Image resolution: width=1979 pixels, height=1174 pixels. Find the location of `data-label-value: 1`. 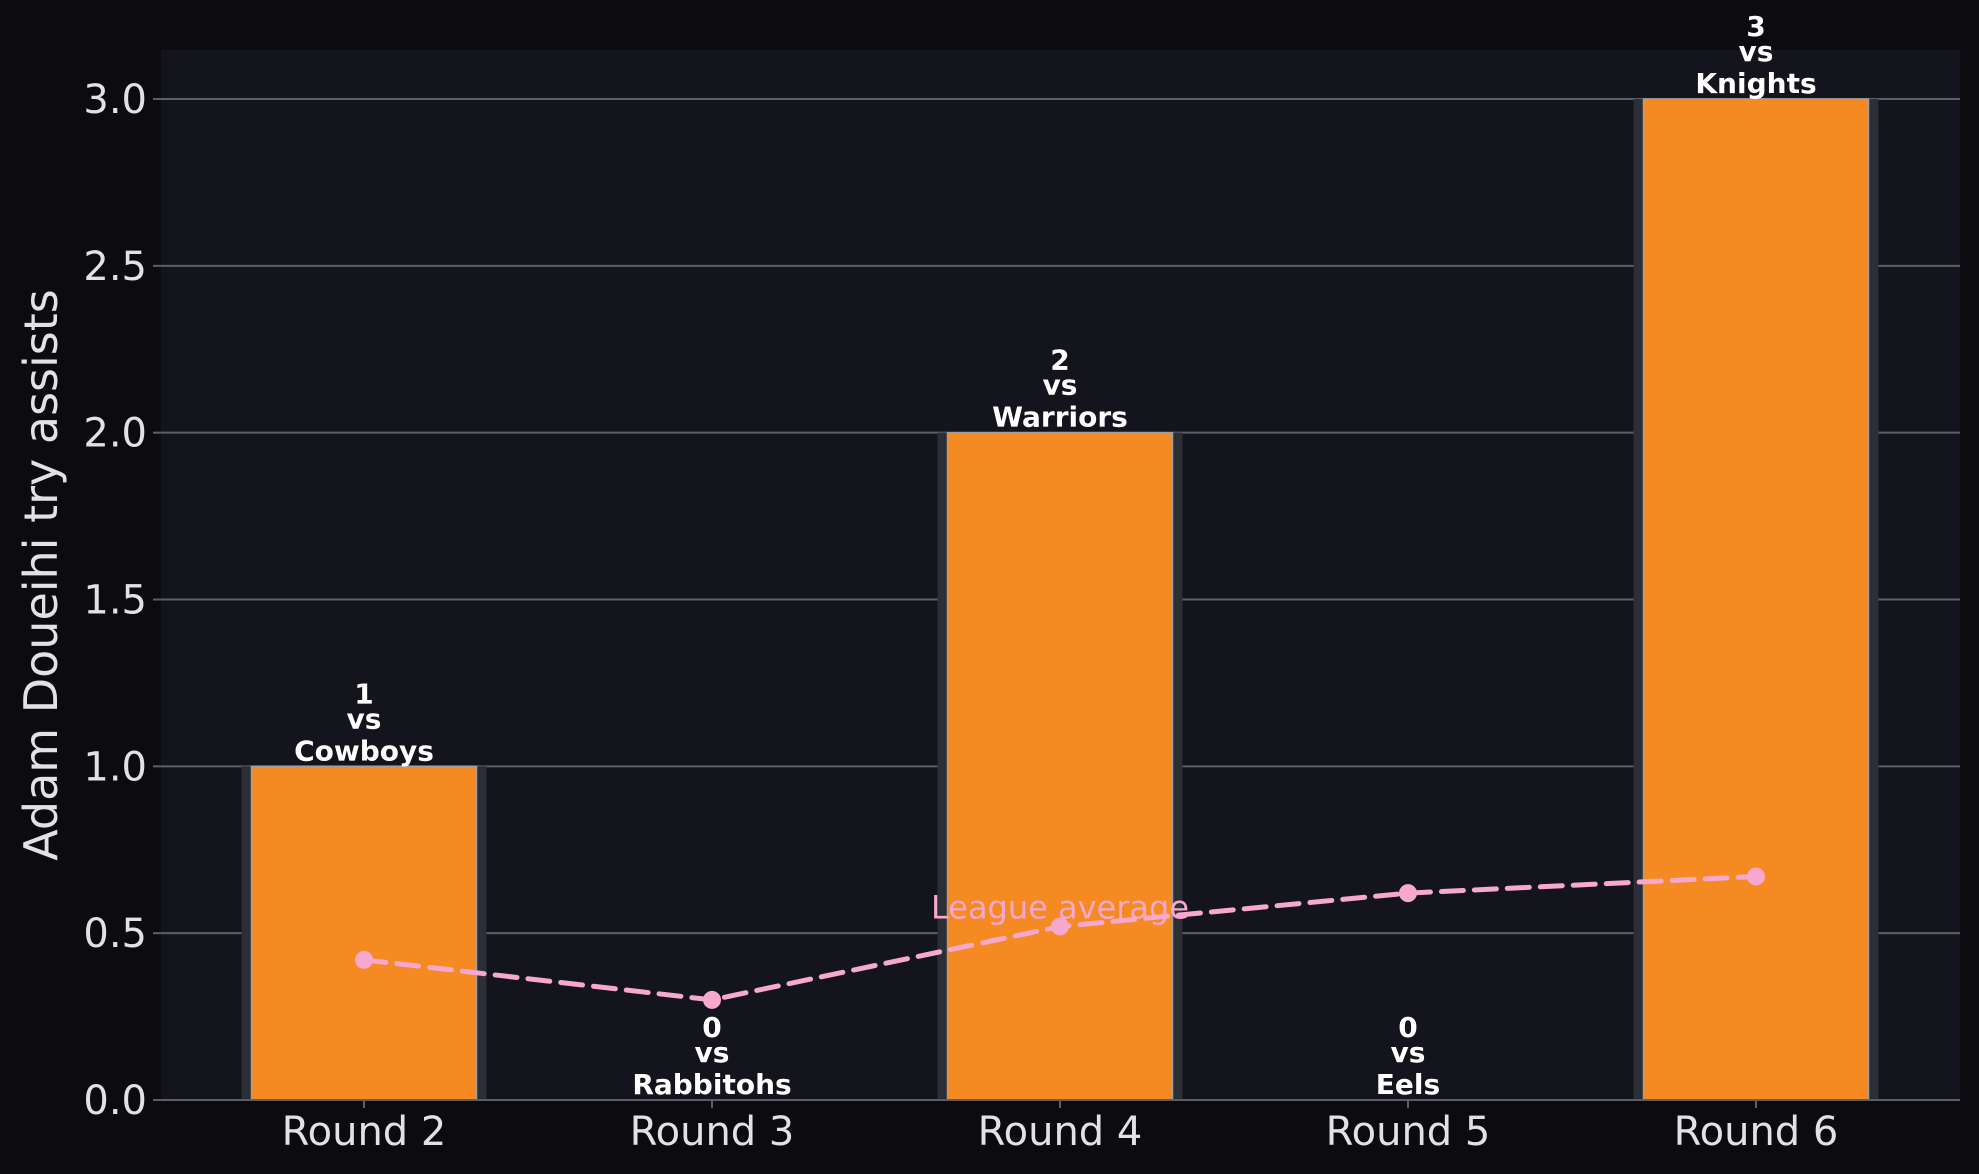

data-label-value: 1 is located at coordinates (363, 693).